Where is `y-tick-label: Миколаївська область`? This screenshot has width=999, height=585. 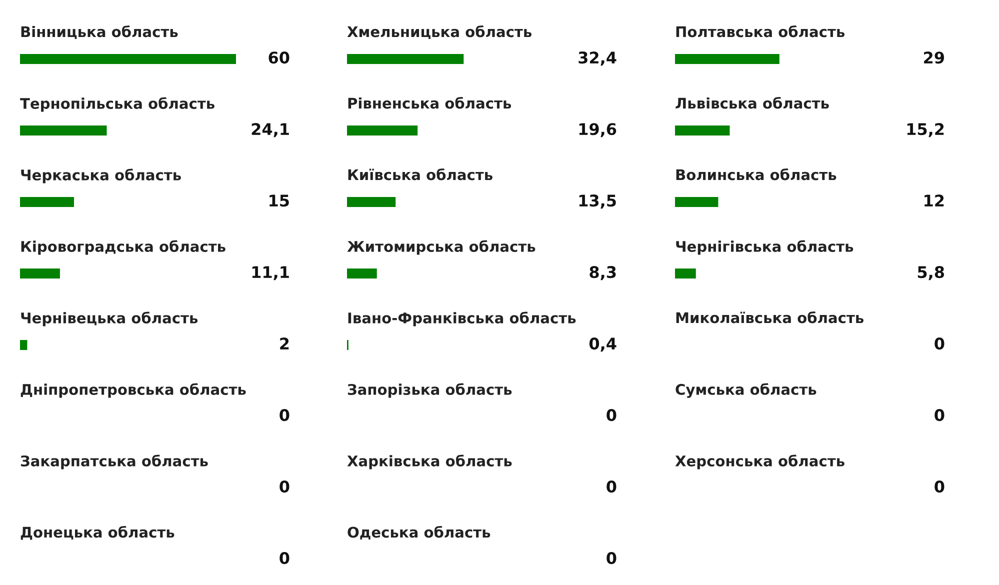
y-tick-label: Миколаївська область is located at coordinates (770, 317).